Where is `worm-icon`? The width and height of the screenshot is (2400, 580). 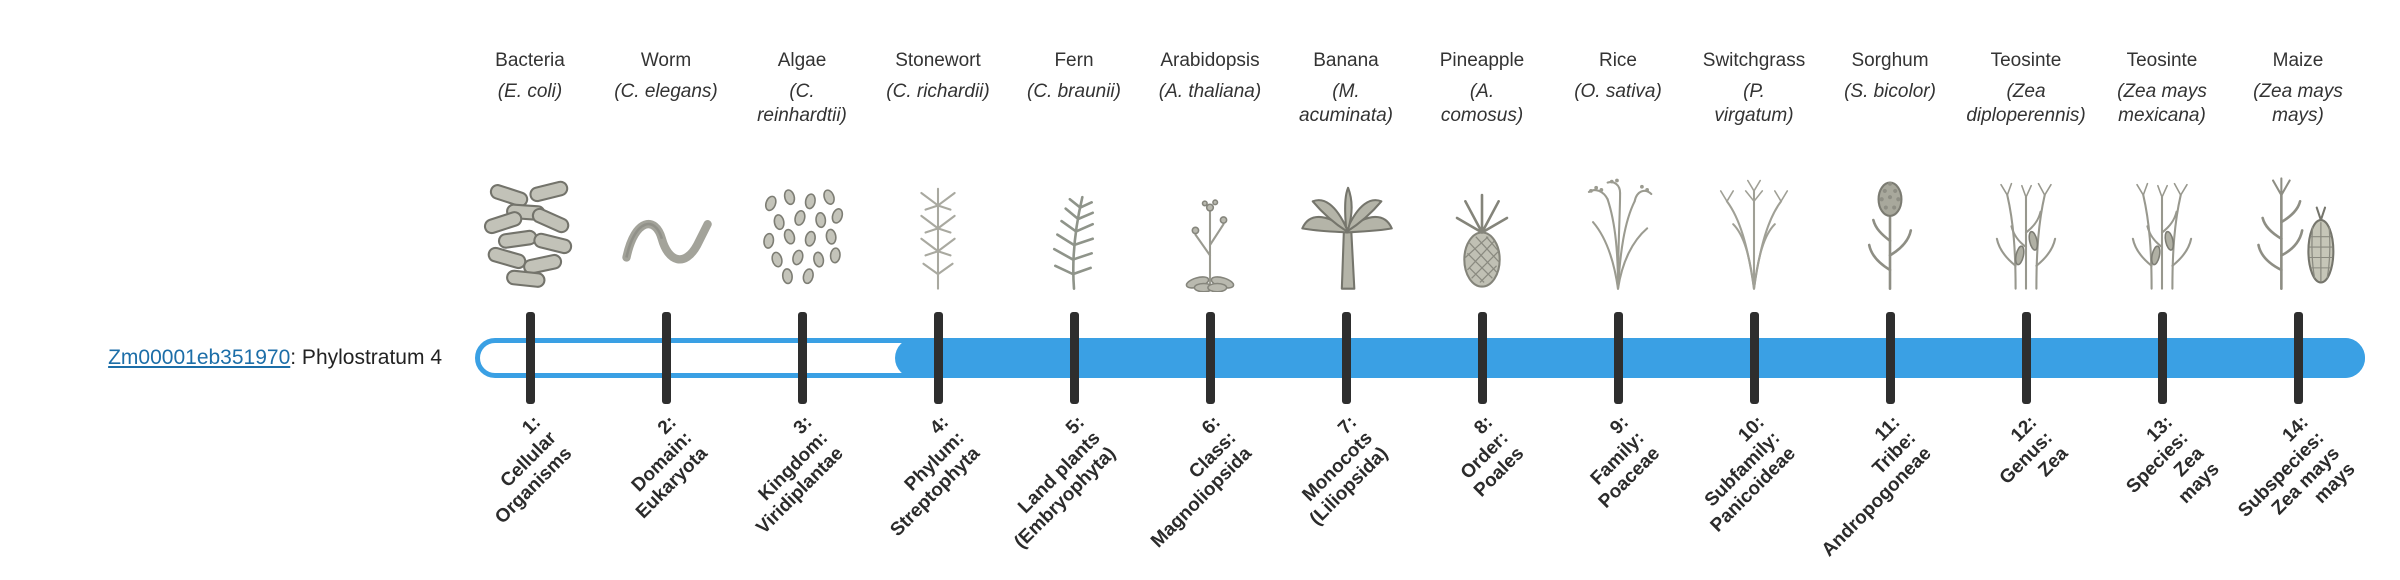 worm-icon is located at coordinates (666, 231).